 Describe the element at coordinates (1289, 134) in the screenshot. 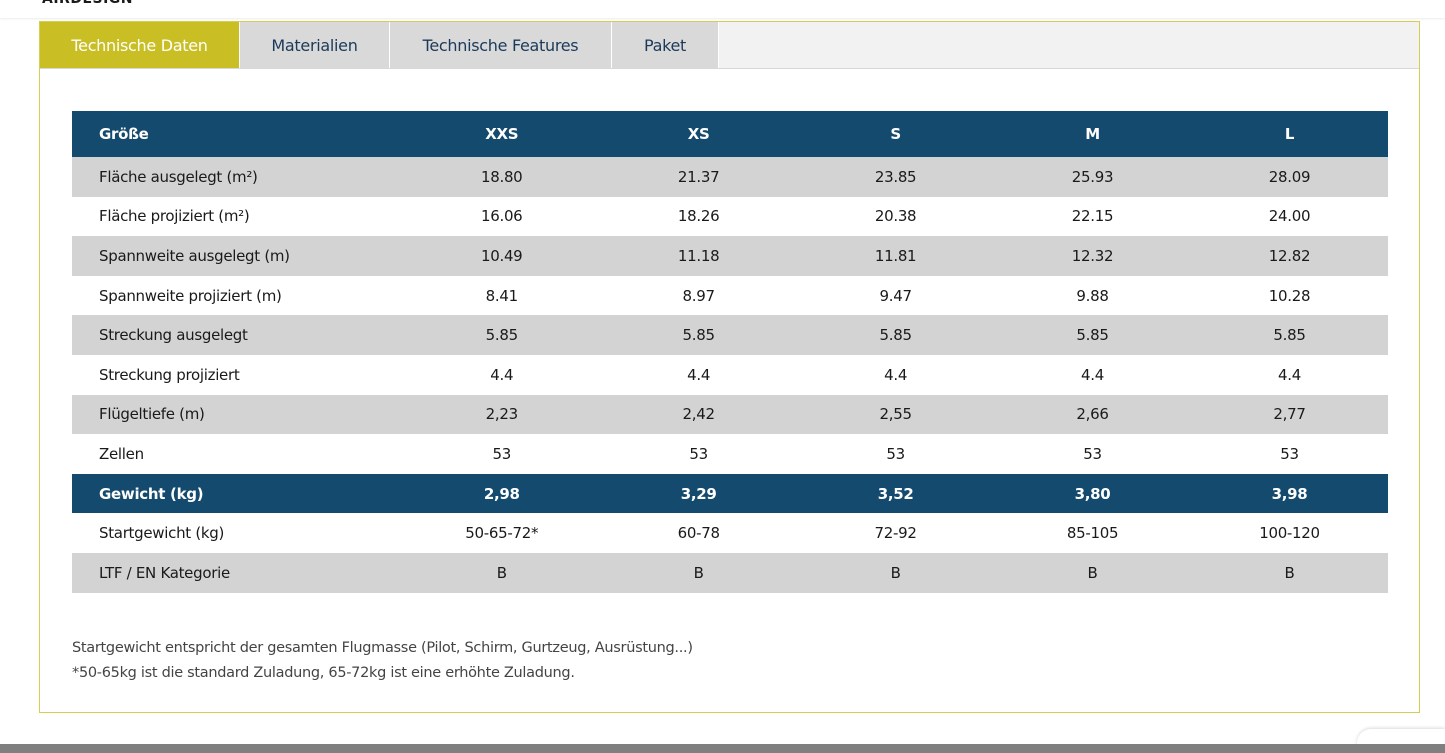

I see `header-cell: L` at that location.